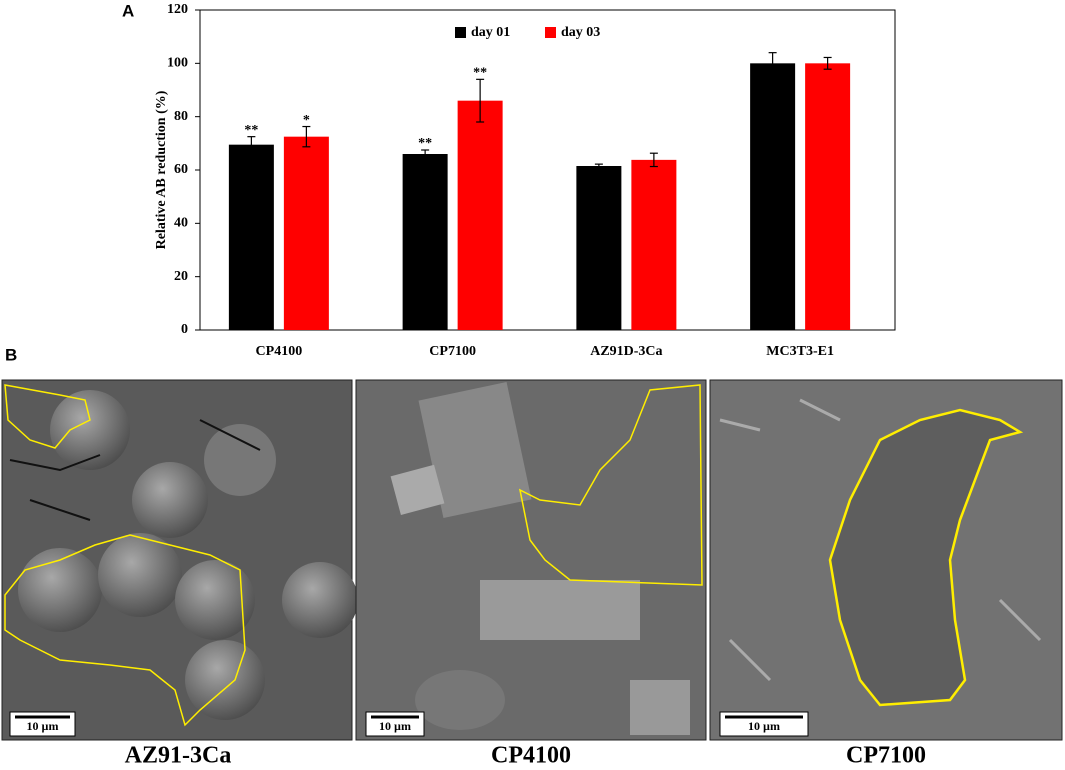  What do you see at coordinates (279, 351) in the screenshot?
I see `x-tick-label: CP4100` at bounding box center [279, 351].